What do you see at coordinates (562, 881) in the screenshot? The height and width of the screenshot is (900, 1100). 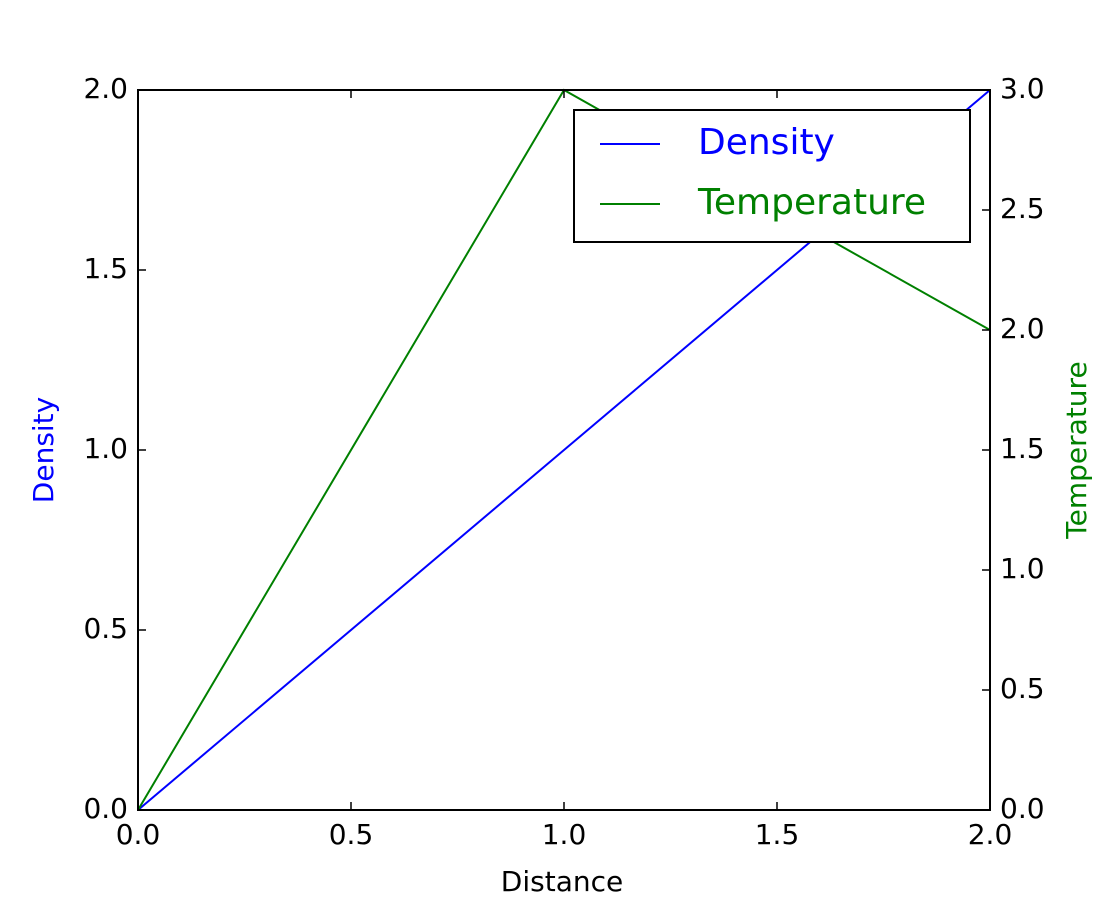 I see `x-axis-label: Distance` at bounding box center [562, 881].